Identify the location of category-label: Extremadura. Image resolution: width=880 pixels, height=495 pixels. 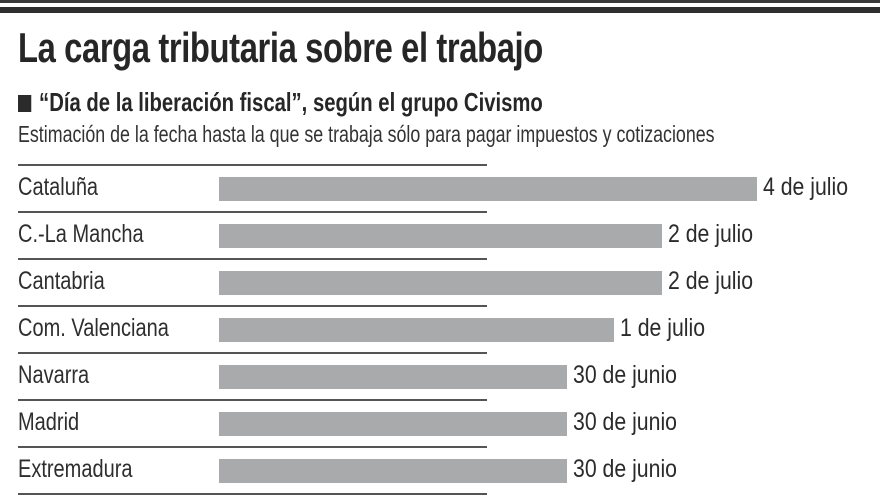
(75, 469).